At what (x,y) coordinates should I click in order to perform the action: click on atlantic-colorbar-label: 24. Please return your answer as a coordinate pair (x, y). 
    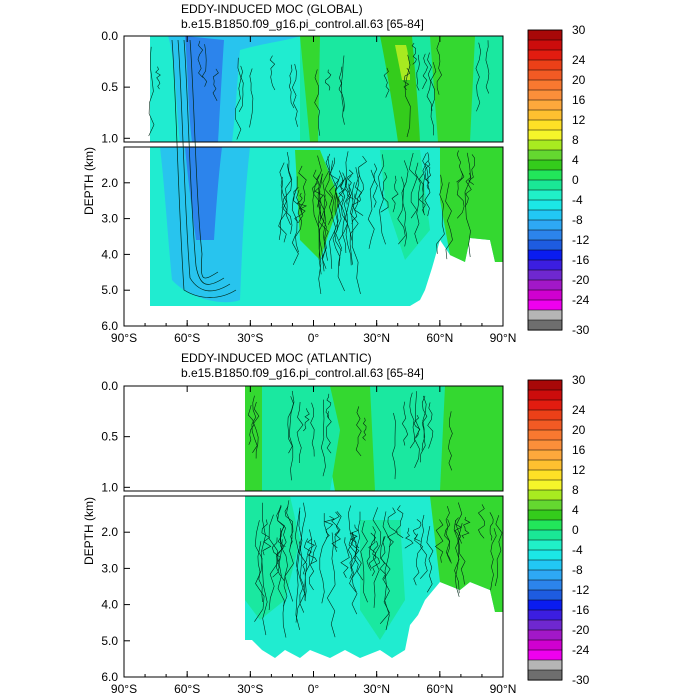
    Looking at the image, I should click on (579, 410).